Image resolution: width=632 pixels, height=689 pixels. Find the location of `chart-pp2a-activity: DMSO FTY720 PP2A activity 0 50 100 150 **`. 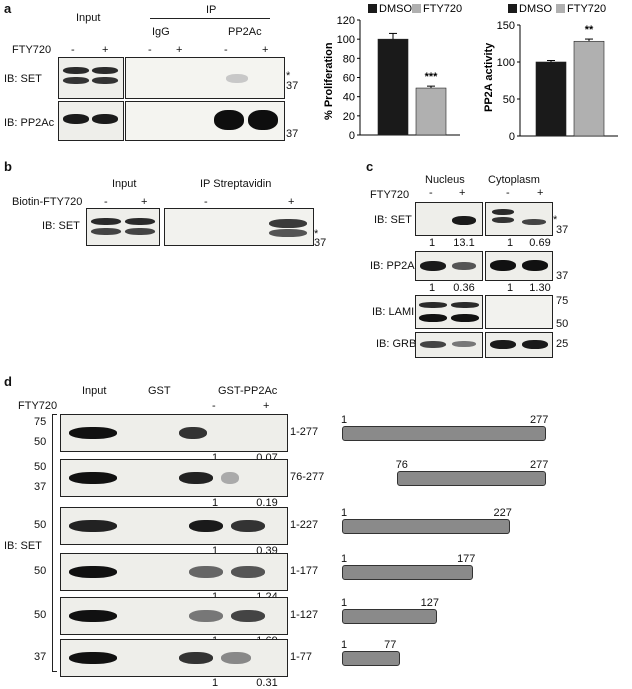

chart-pp2a-activity: DMSO FTY720 PP2A activity 0 50 100 150 ** is located at coordinates (550, 73).